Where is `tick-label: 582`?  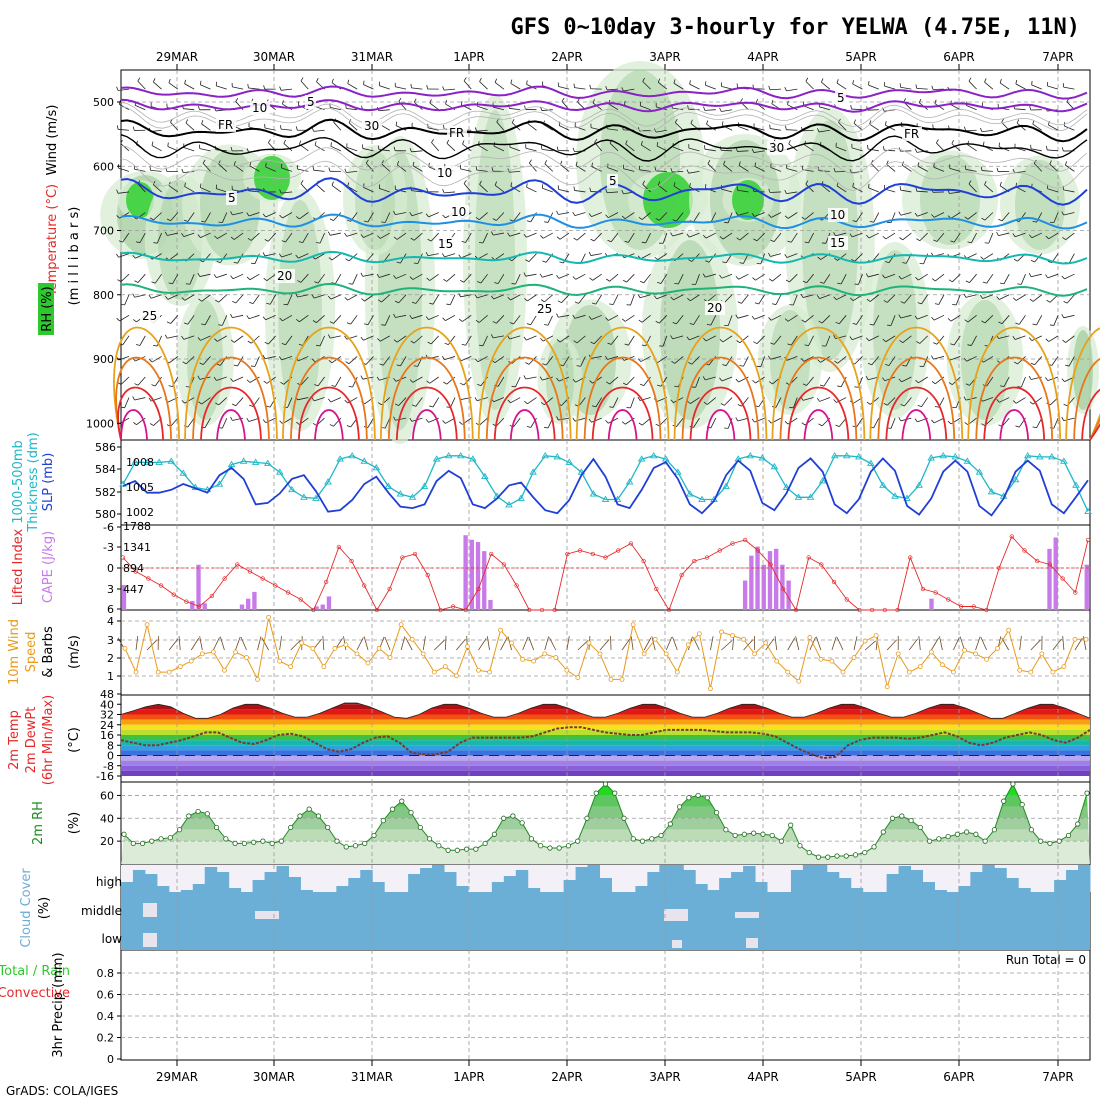
tick-label: 582 is located at coordinates (105, 492).